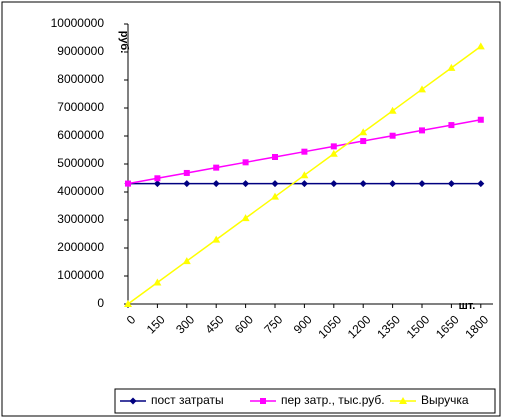 This screenshot has width=509, height=420. I want to click on legend, so click(305, 401).